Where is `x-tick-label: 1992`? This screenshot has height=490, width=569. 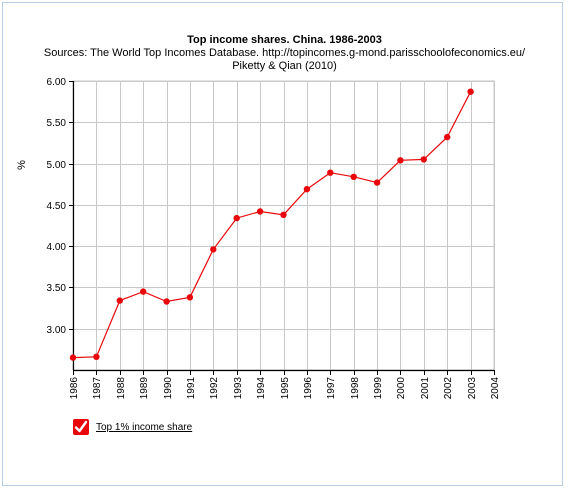
x-tick-label: 1992 is located at coordinates (214, 388).